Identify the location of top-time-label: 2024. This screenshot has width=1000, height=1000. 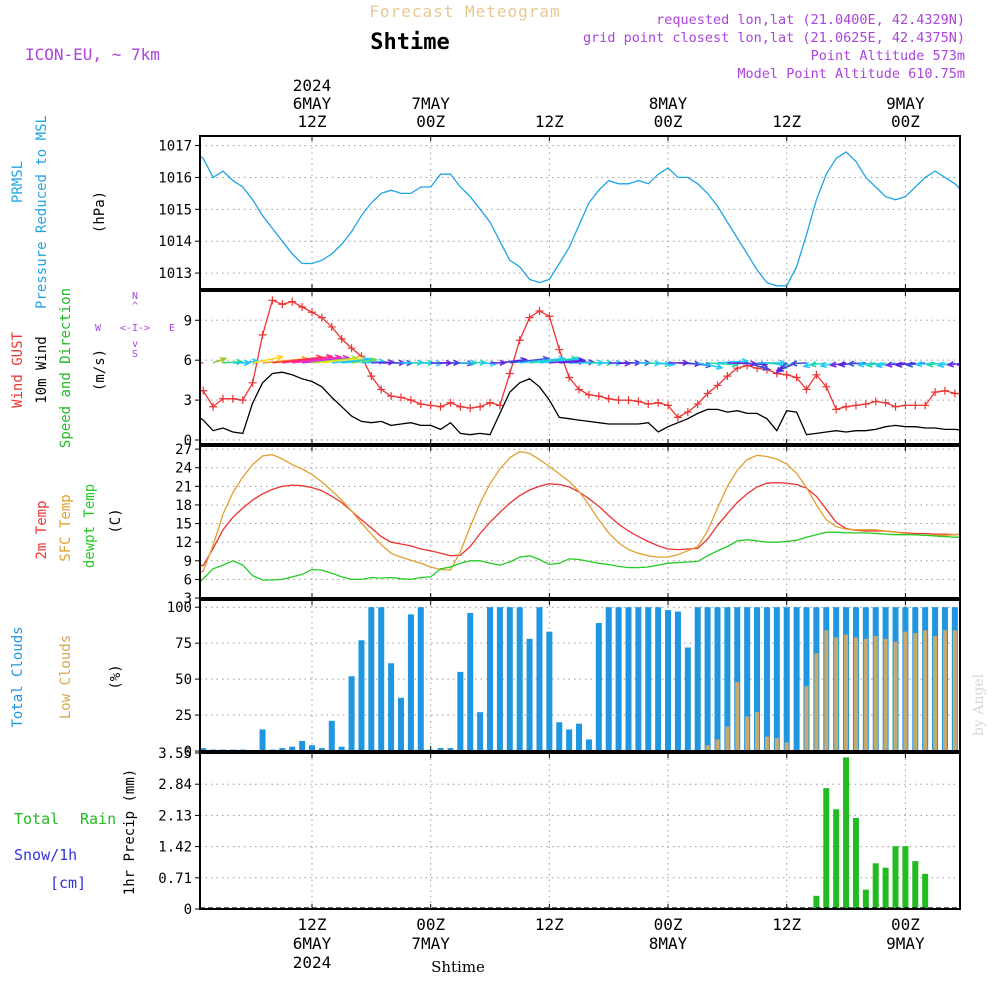
(312, 85).